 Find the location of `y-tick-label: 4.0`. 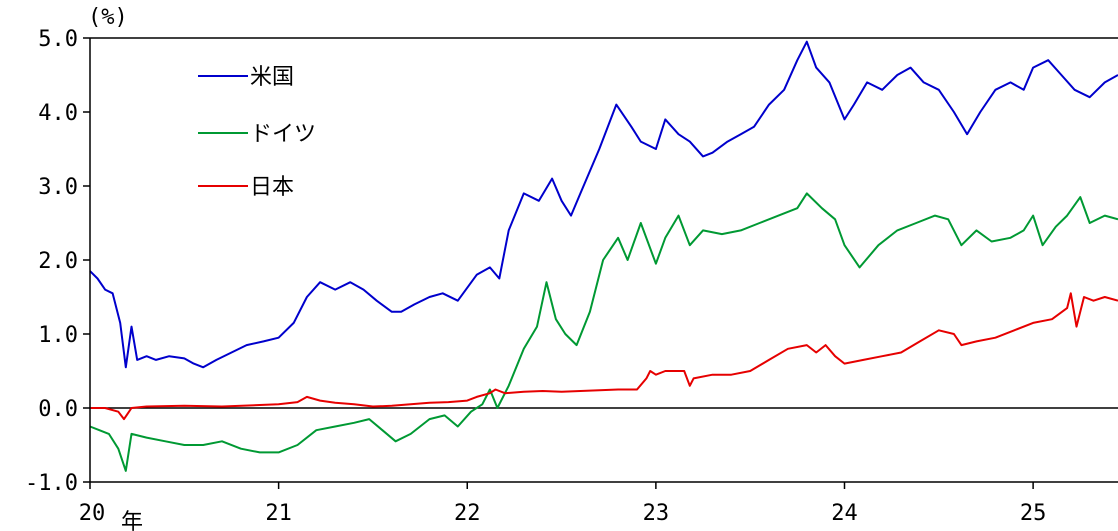

y-tick-label: 4.0 is located at coordinates (58, 113).